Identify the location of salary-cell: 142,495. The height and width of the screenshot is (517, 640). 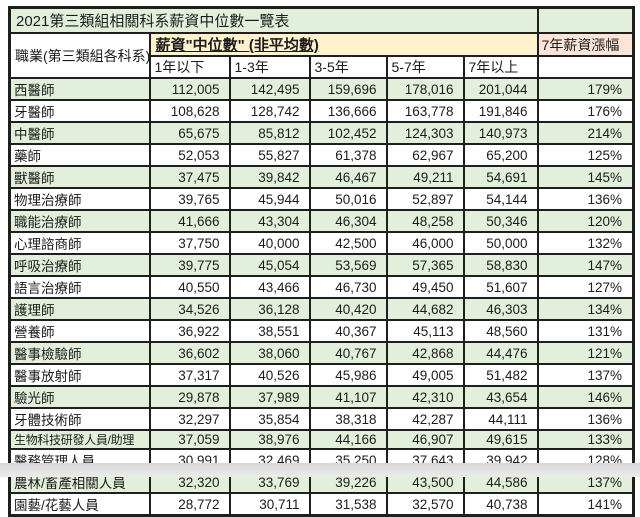
(269, 89).